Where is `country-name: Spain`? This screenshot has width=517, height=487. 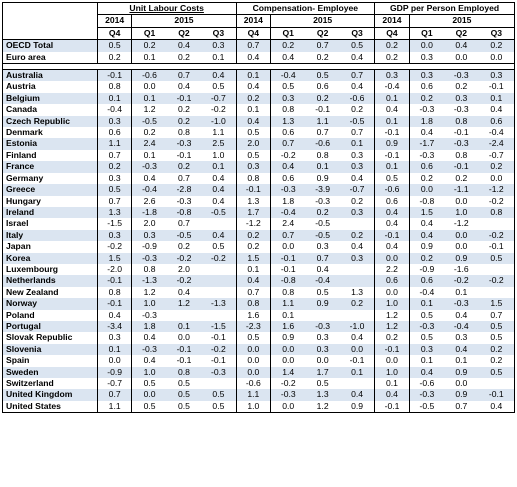
country-name: Spain is located at coordinates (50, 361).